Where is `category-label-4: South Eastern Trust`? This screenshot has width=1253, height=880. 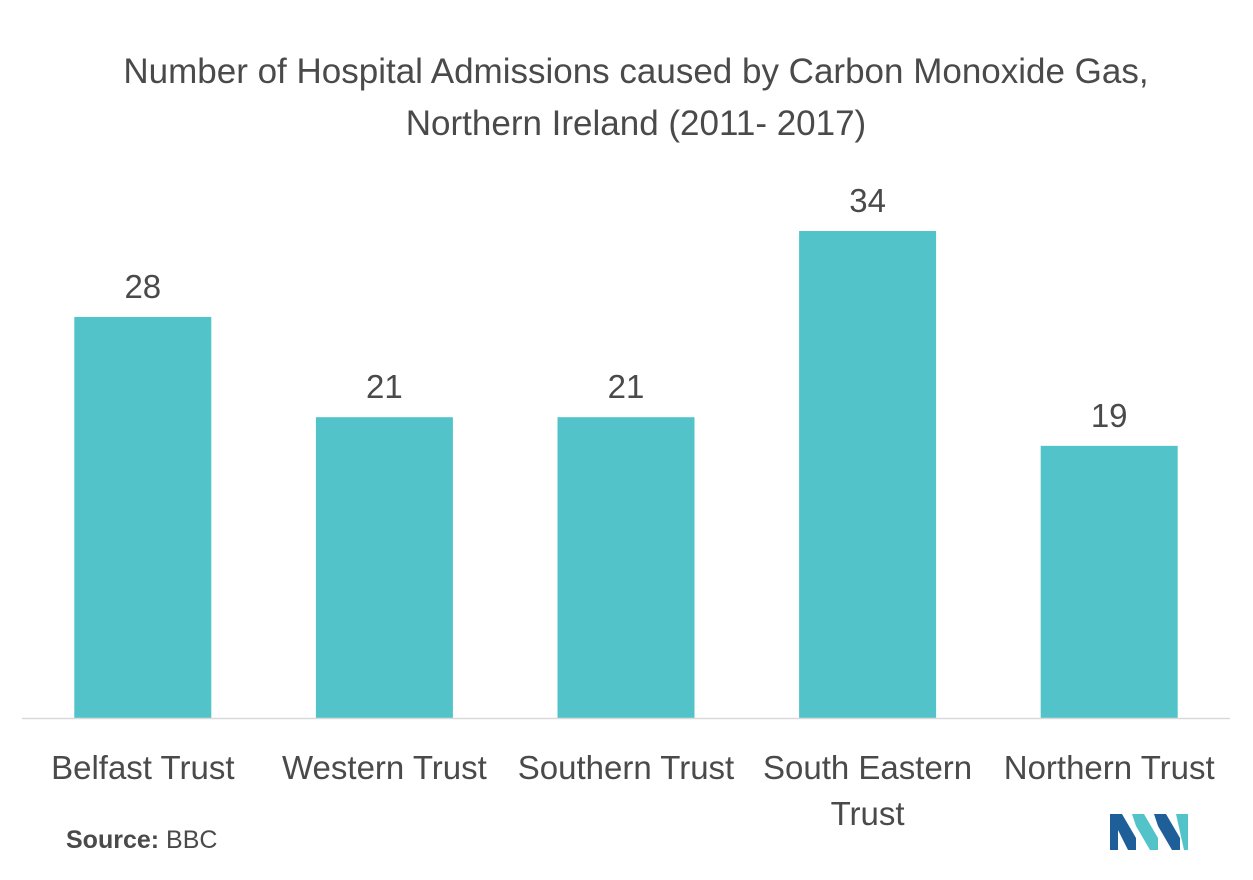
category-label-4: South Eastern Trust is located at coordinates (867, 790).